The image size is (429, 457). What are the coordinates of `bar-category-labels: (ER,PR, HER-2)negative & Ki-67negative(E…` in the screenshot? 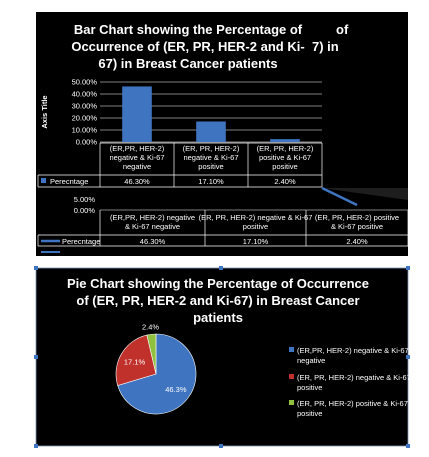 It's located at (211, 157).